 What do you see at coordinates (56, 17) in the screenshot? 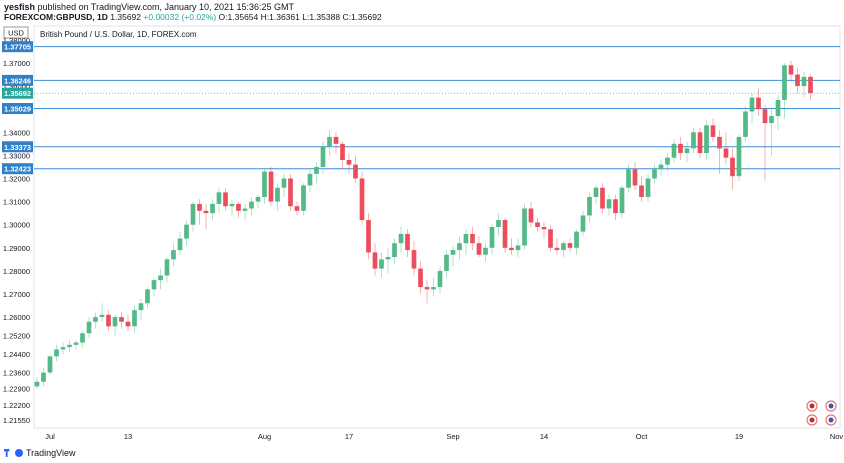
I see `symbol-label: FOREXCOM:GBPUSD, 1D` at bounding box center [56, 17].